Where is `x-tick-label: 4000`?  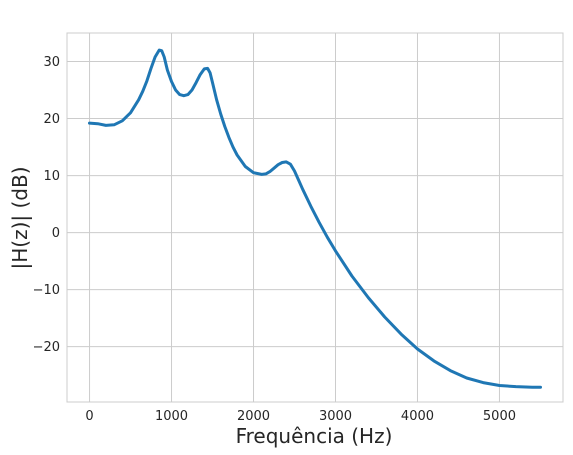 x-tick-label: 4000 is located at coordinates (417, 416).